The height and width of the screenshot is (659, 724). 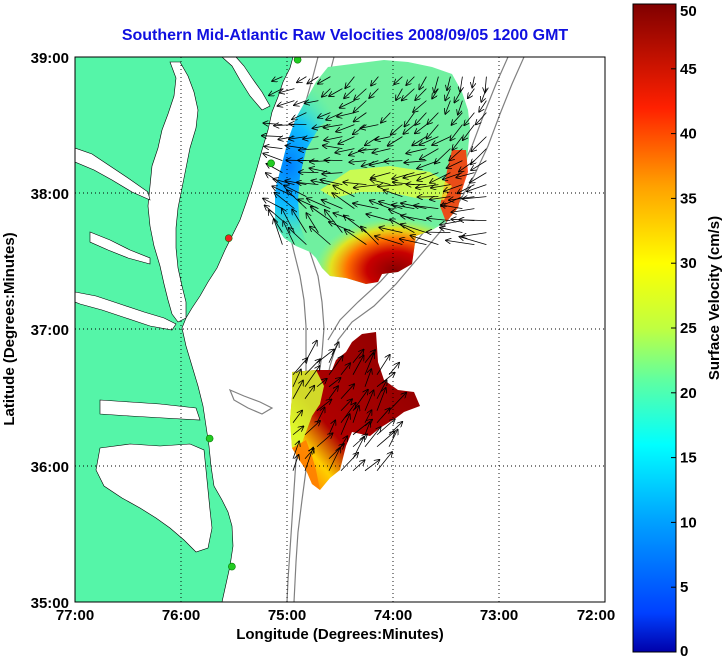 I want to click on pamlico-sound, so click(x=154, y=498).